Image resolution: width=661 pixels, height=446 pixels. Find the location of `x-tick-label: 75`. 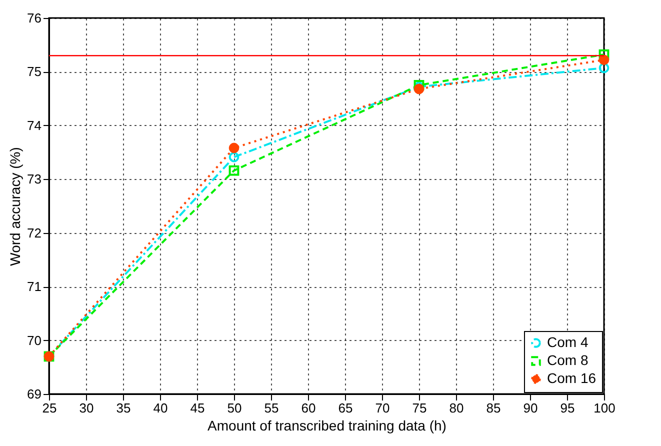

x-tick-label: 75 is located at coordinates (419, 408).